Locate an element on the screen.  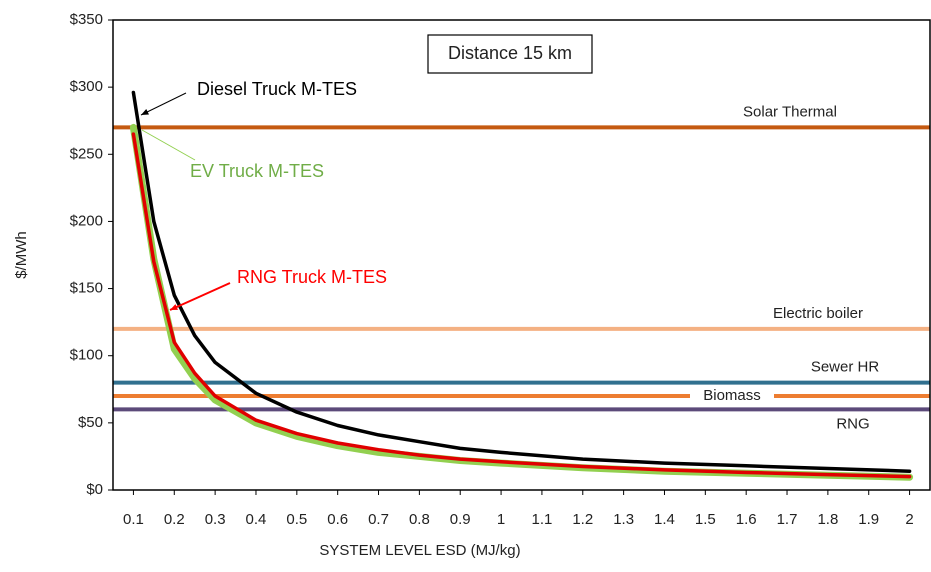
y-tick-label: $350 is located at coordinates (86, 19).